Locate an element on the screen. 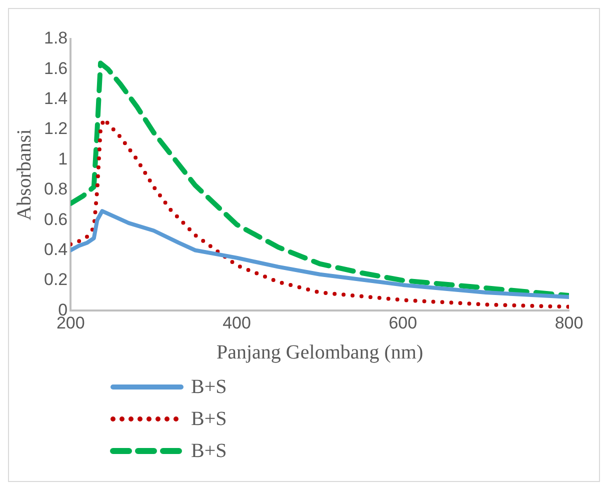 The image size is (611, 493). x-tick-label: 800 is located at coordinates (569, 322).